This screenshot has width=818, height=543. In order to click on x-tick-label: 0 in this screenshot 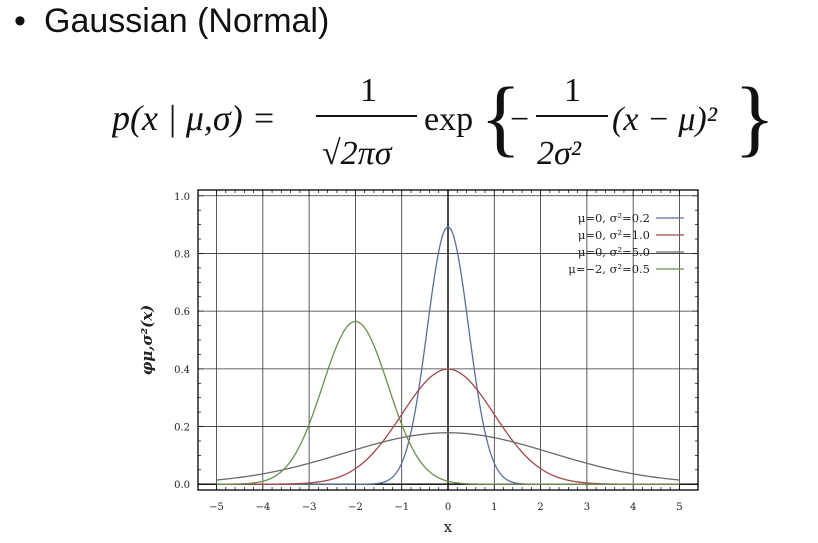, I will do `click(448, 507)`.